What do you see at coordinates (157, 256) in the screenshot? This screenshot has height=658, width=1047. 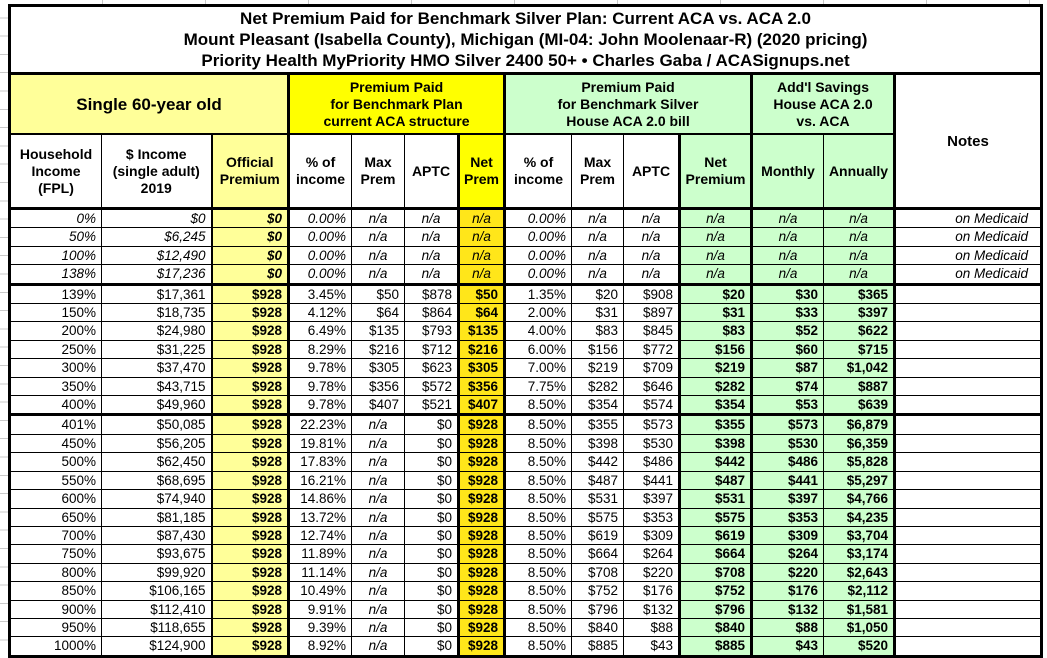 I see `table-cell: $12,490` at bounding box center [157, 256].